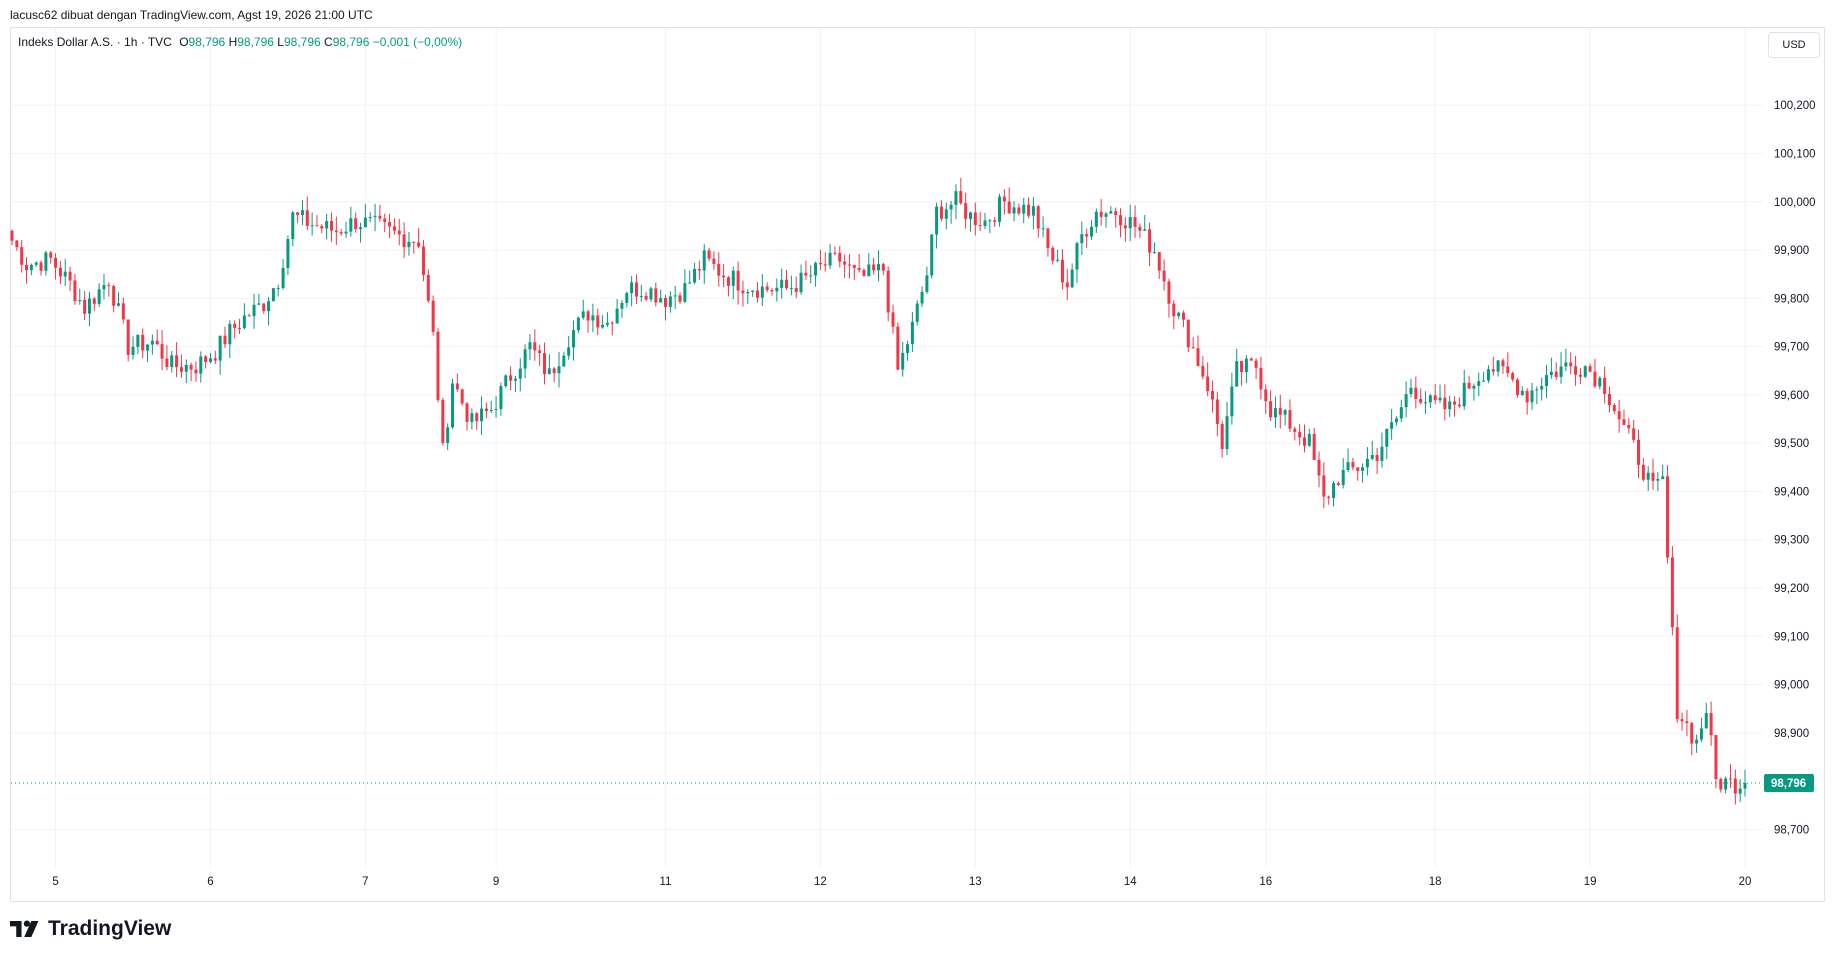  Describe the element at coordinates (95, 42) in the screenshot. I see `symbol-name: Indeks Dollar A.S. · 1h · TVC` at that location.